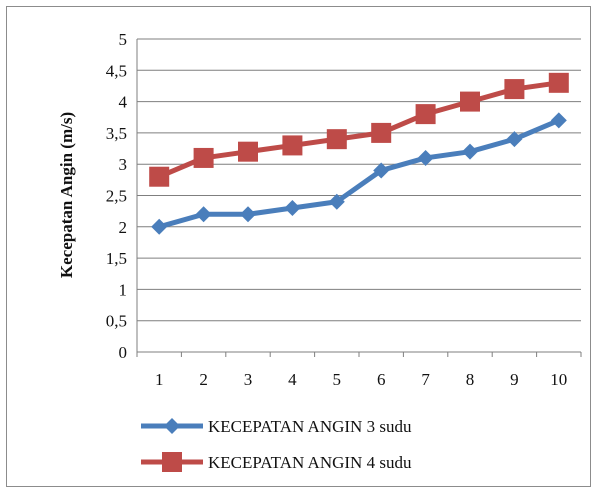 The image size is (599, 495). I want to click on x-tick-label: 4, so click(292, 379).